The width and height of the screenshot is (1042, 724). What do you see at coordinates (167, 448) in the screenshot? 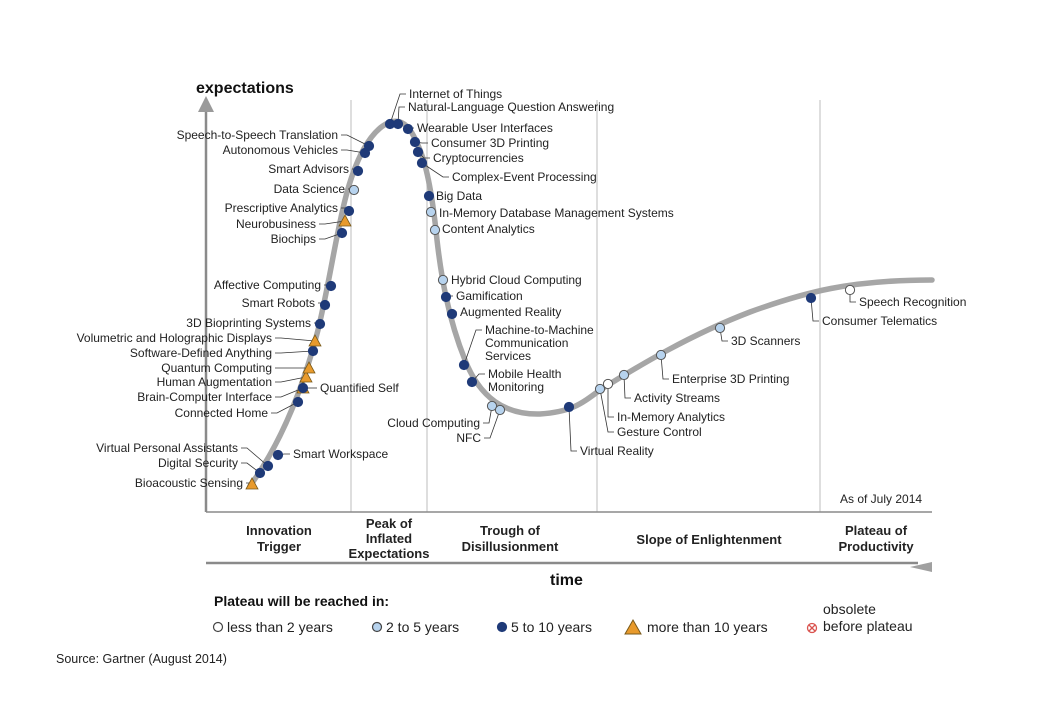
I see `tech-label: Virtual Personal Assistants` at bounding box center [167, 448].